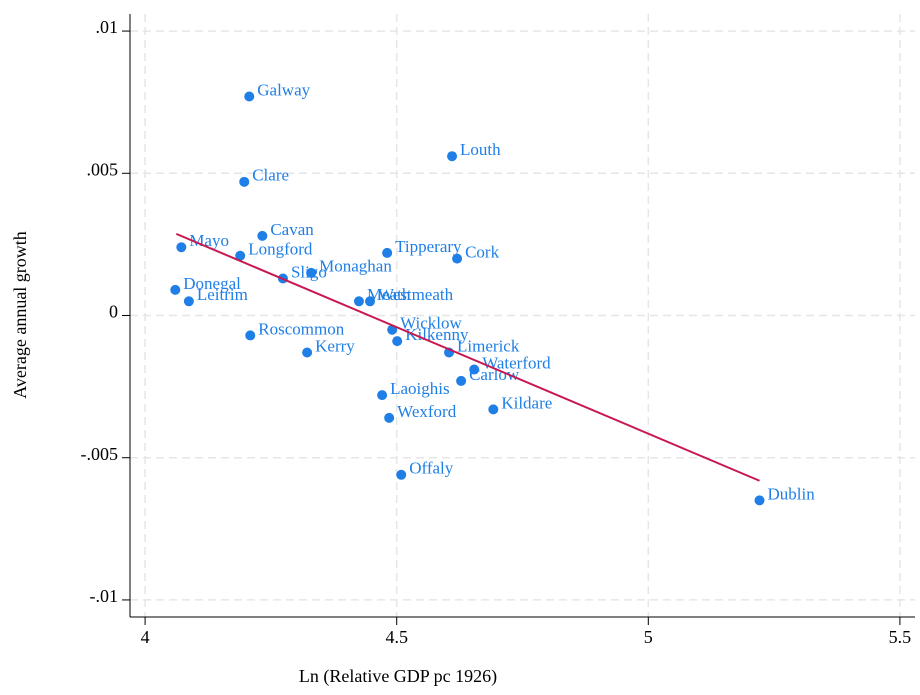  I want to click on point-label: Louth, so click(480, 149).